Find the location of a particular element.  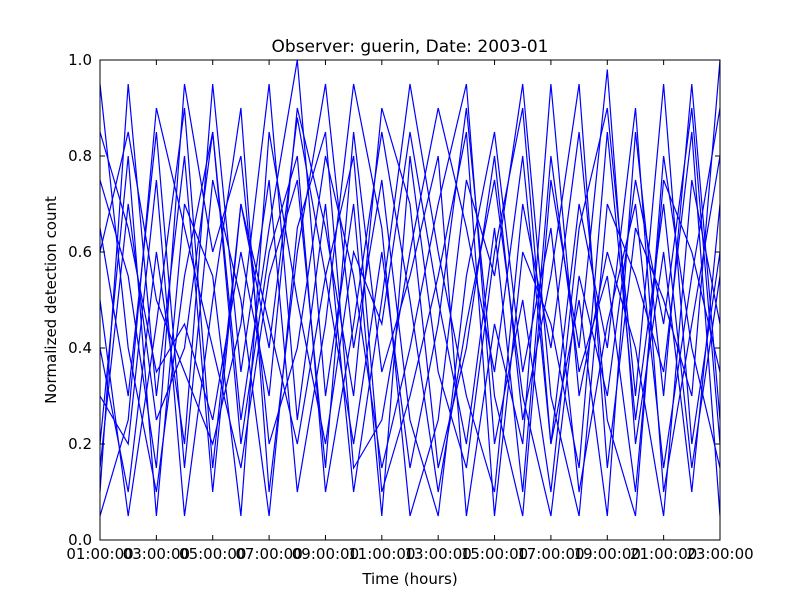

x-tick-label: 11:00:00 is located at coordinates (381, 554).